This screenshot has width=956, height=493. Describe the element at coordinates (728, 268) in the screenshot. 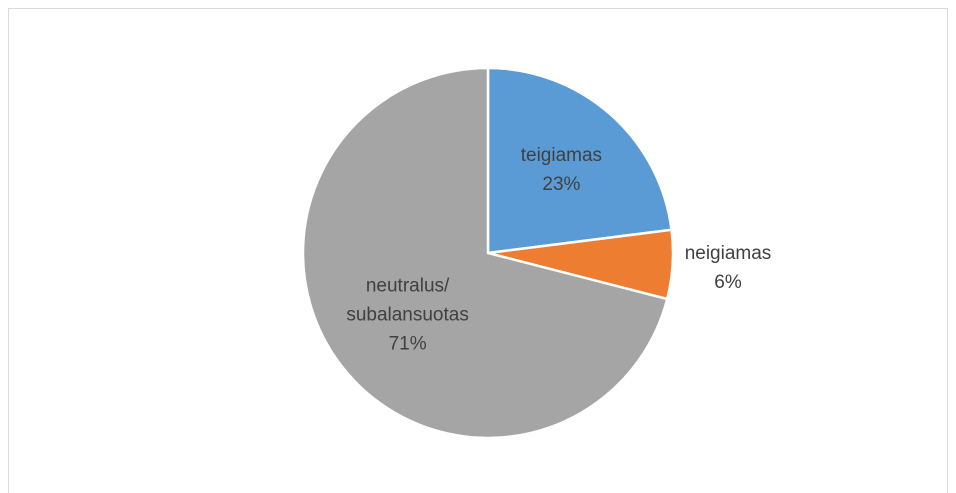

I see `data-label: neigiamas 6%` at that location.